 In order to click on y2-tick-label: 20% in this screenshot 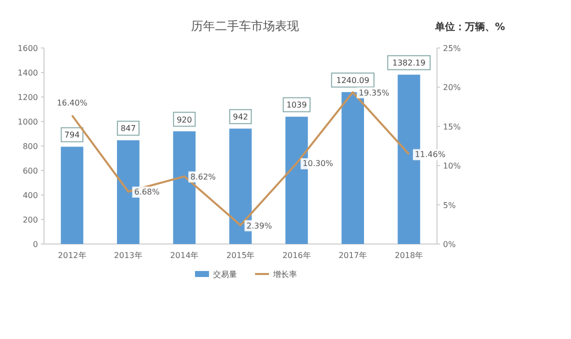, I will do `click(452, 87)`.